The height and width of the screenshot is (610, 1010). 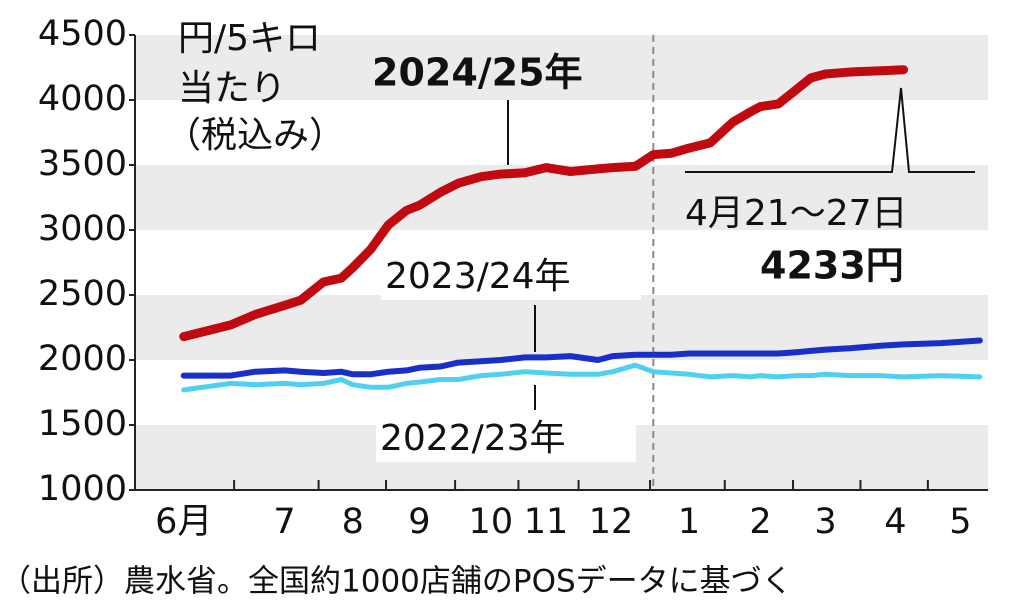 What do you see at coordinates (611, 522) in the screenshot?
I see `x-tick-label: 12` at bounding box center [611, 522].